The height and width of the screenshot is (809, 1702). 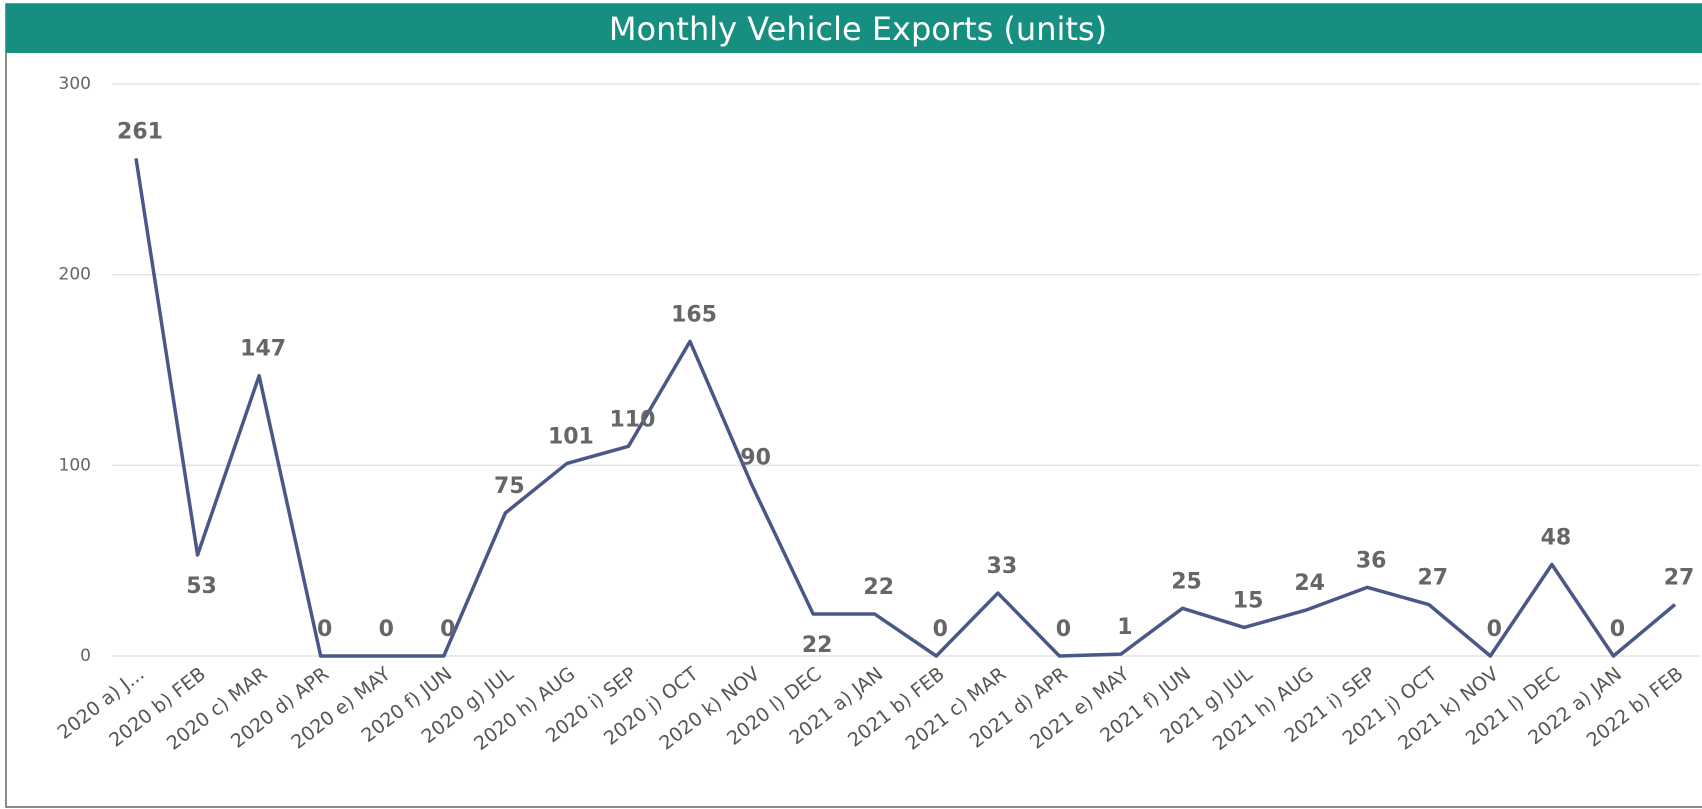 What do you see at coordinates (75, 84) in the screenshot?
I see `y-tick-label: 300` at bounding box center [75, 84].